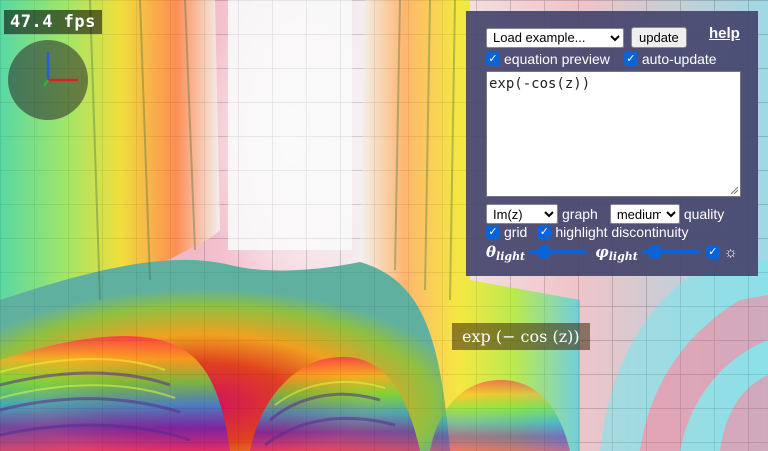  I want to click on grid-checkbox: ✓, so click(493, 232).